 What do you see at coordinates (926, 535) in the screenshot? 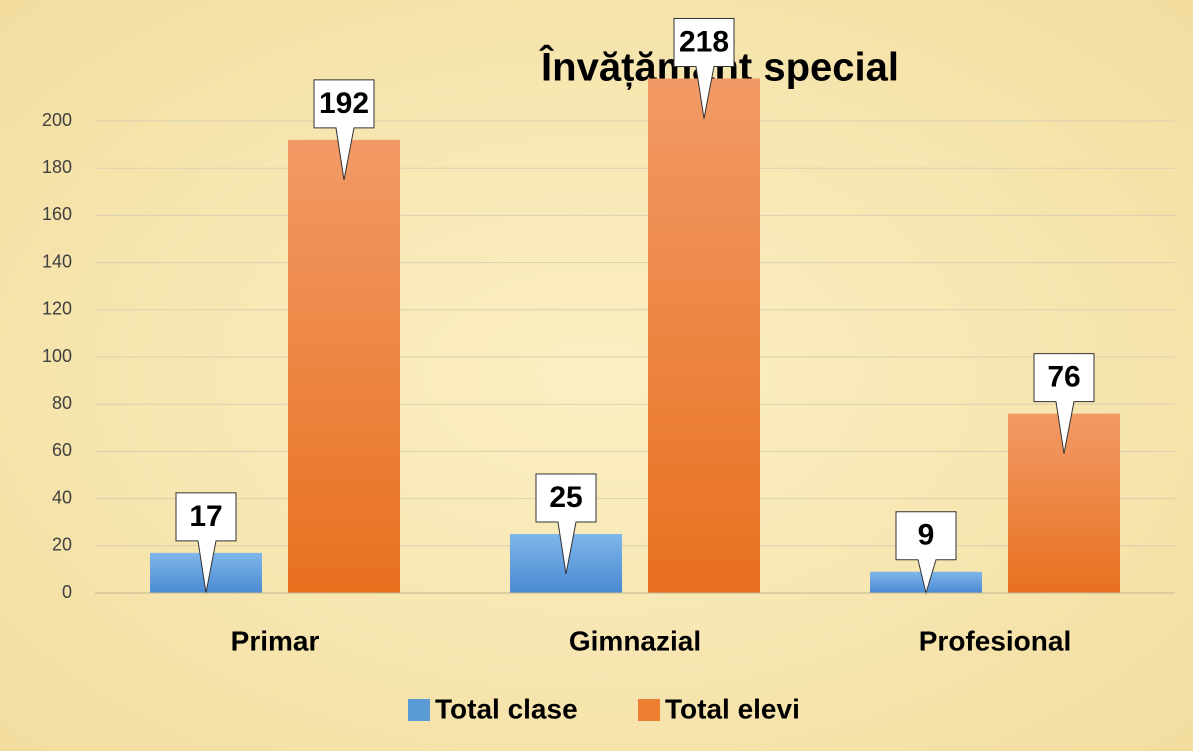
I see `data-label: 9` at bounding box center [926, 535].